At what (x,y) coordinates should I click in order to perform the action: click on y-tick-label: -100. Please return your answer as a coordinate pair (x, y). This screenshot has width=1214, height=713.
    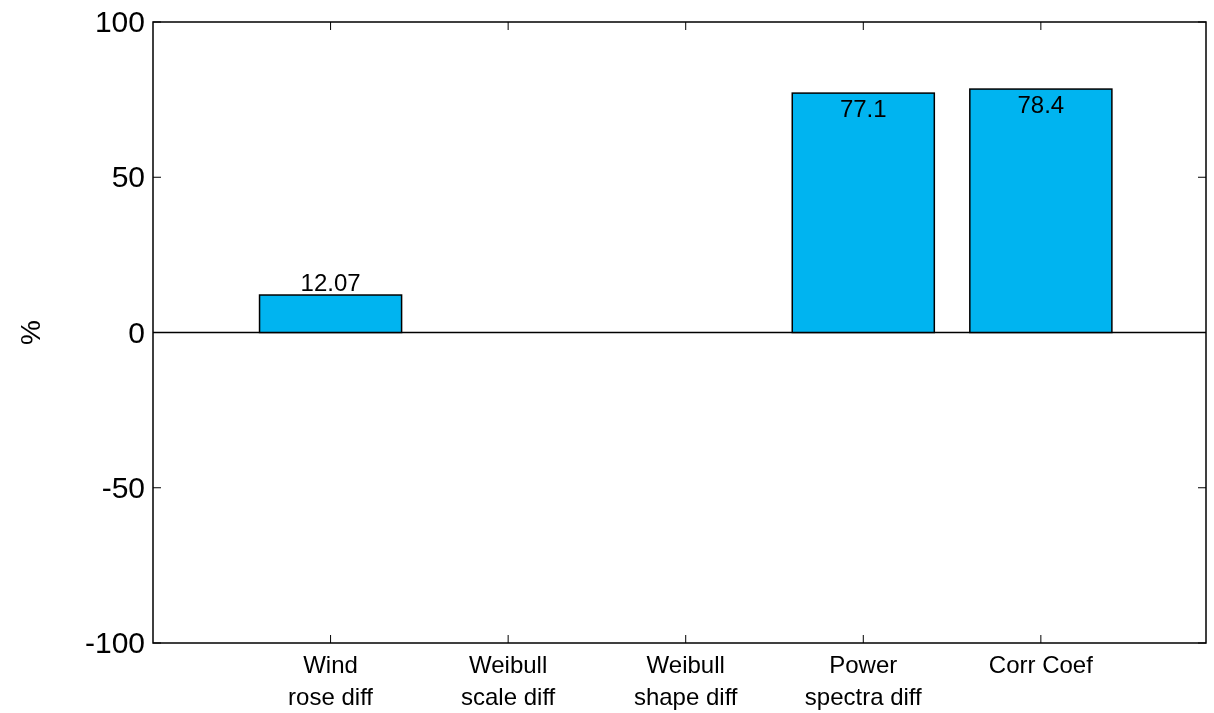
    Looking at the image, I should click on (114, 642).